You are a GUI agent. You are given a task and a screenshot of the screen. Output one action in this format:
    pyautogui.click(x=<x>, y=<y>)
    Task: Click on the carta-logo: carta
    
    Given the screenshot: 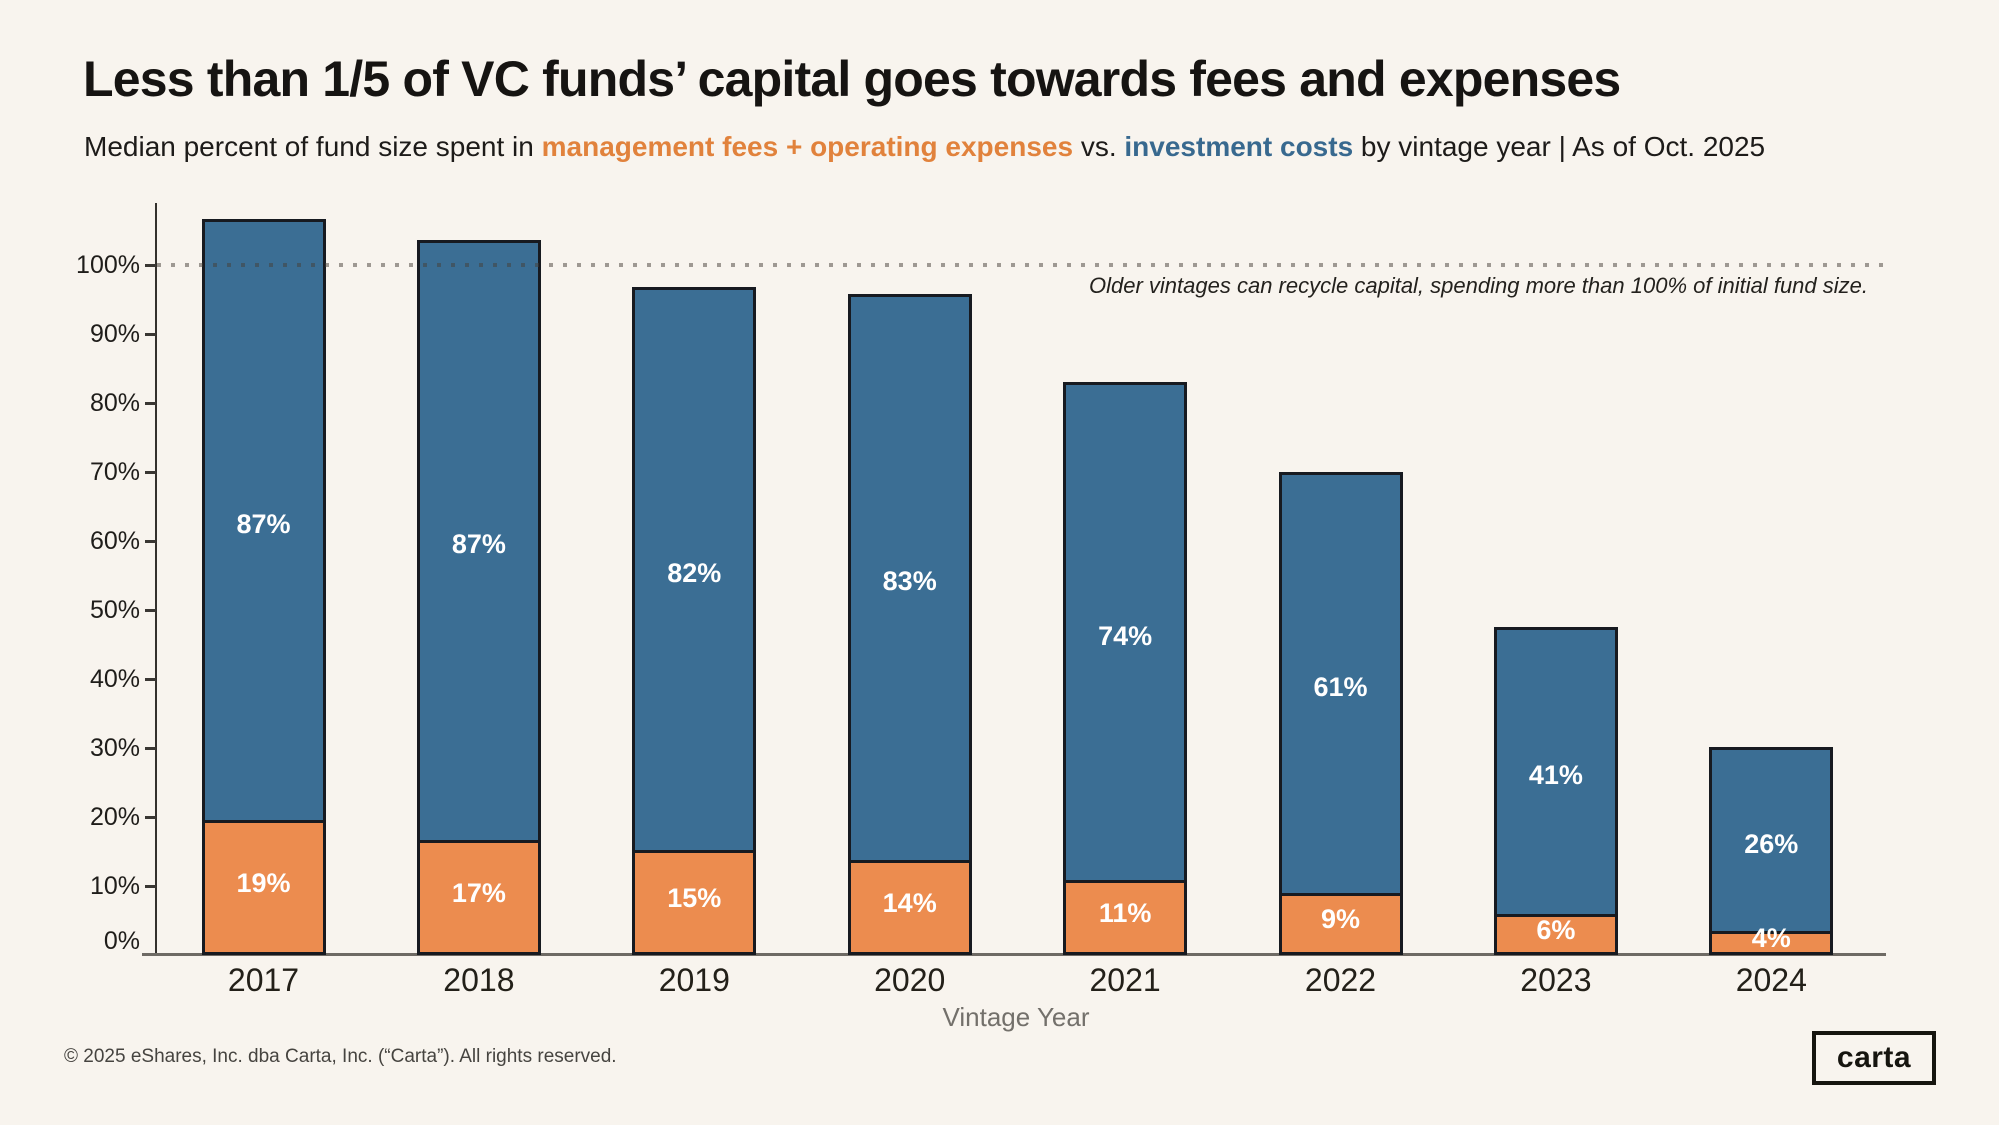 What is the action you would take?
    pyautogui.click(x=1874, y=1058)
    